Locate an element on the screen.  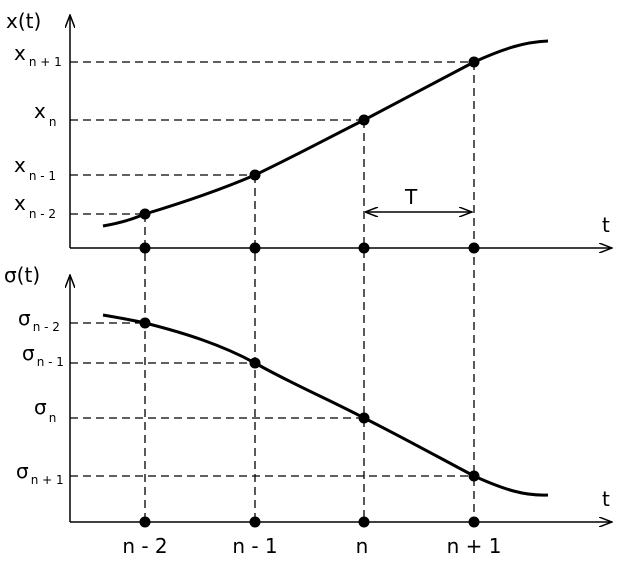
y-label: x(t) is located at coordinates (23, 21).